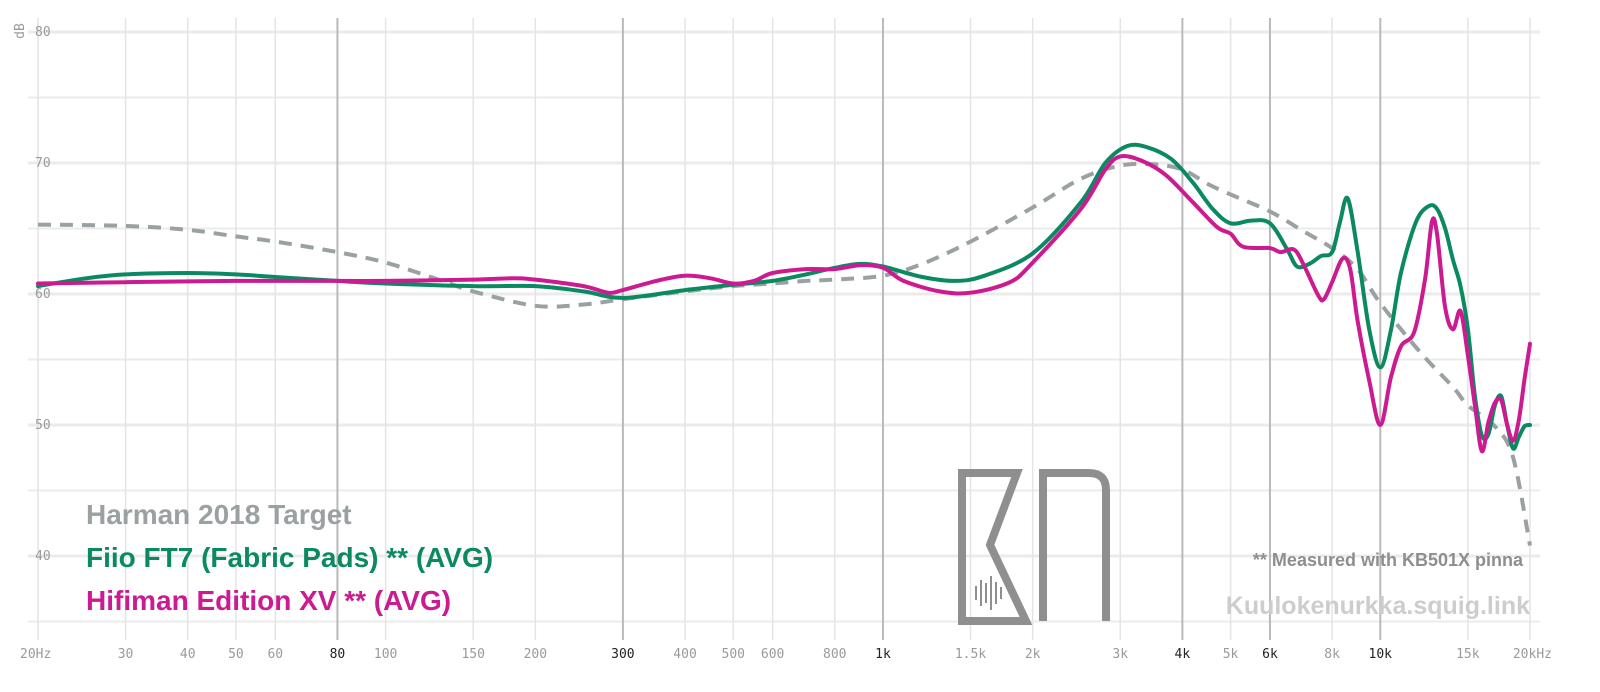 The width and height of the screenshot is (1600, 692). I want to click on y-tick-label: 50, so click(43, 425).